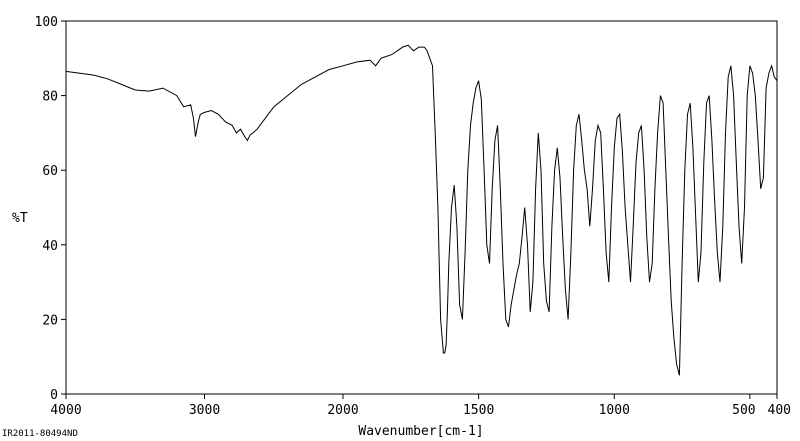 The width and height of the screenshot is (800, 441). What do you see at coordinates (20, 218) in the screenshot?
I see `y-axis-label: %T` at bounding box center [20, 218].